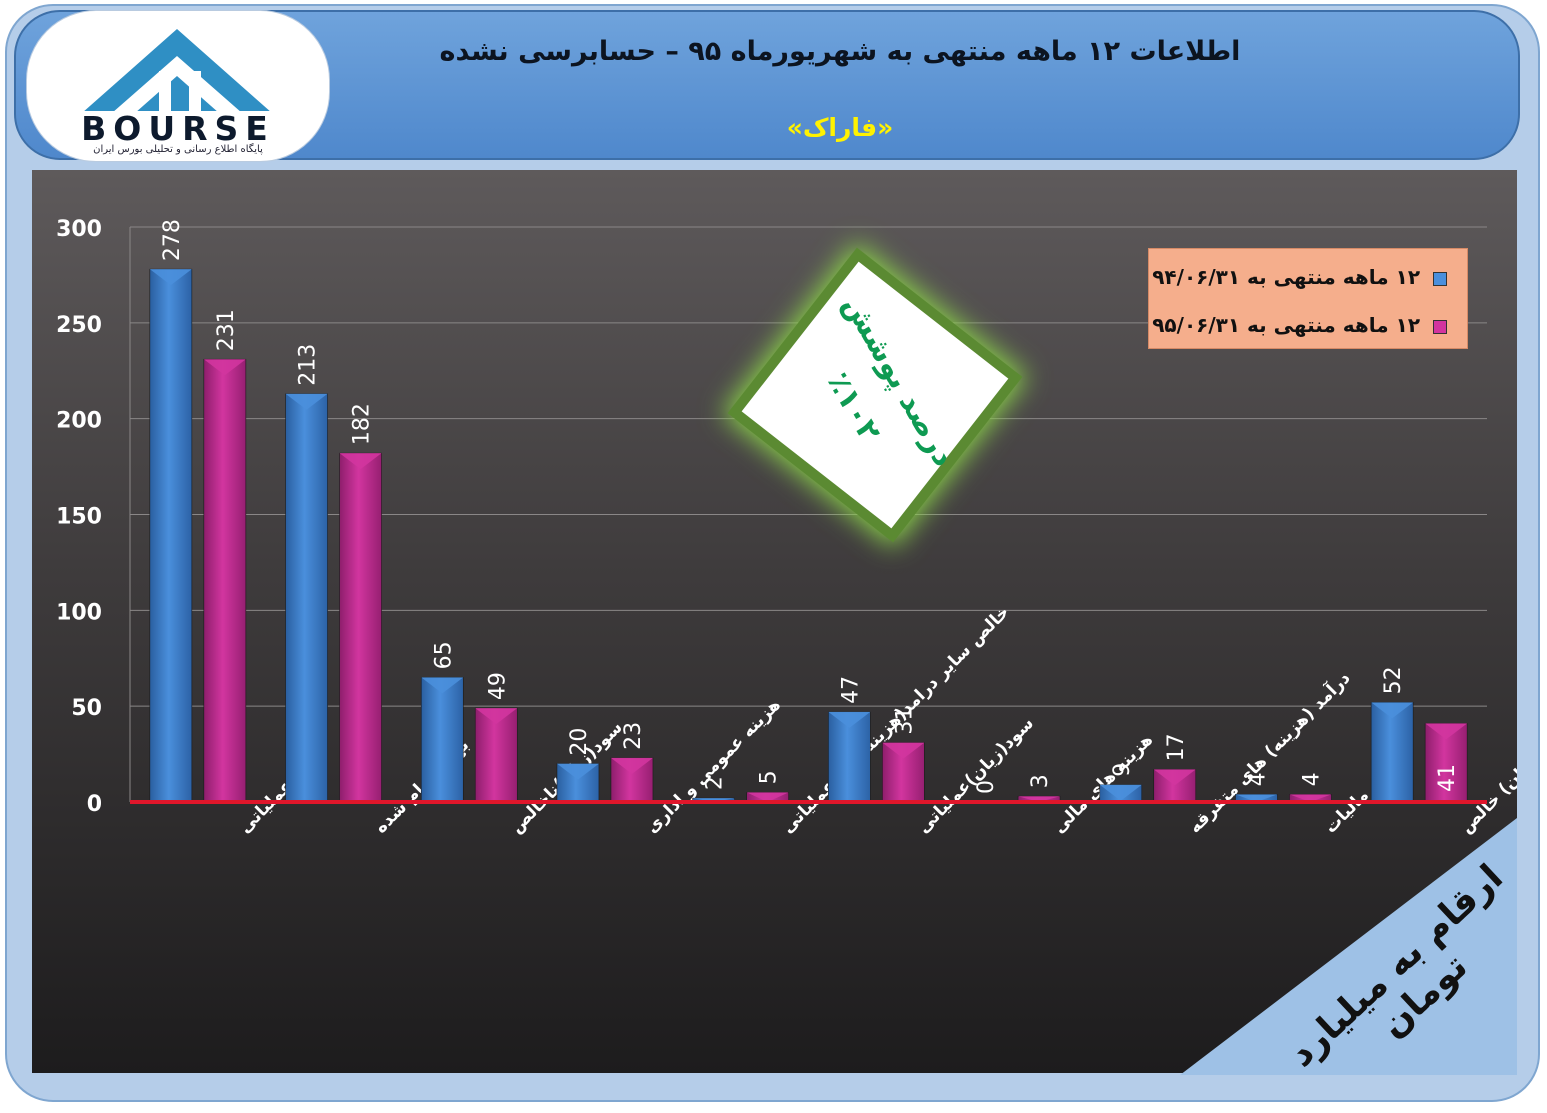 Image resolution: width=1547 pixels, height=1113 pixels. What do you see at coordinates (94, 804) in the screenshot?
I see `y-tick-label: 0` at bounding box center [94, 804].